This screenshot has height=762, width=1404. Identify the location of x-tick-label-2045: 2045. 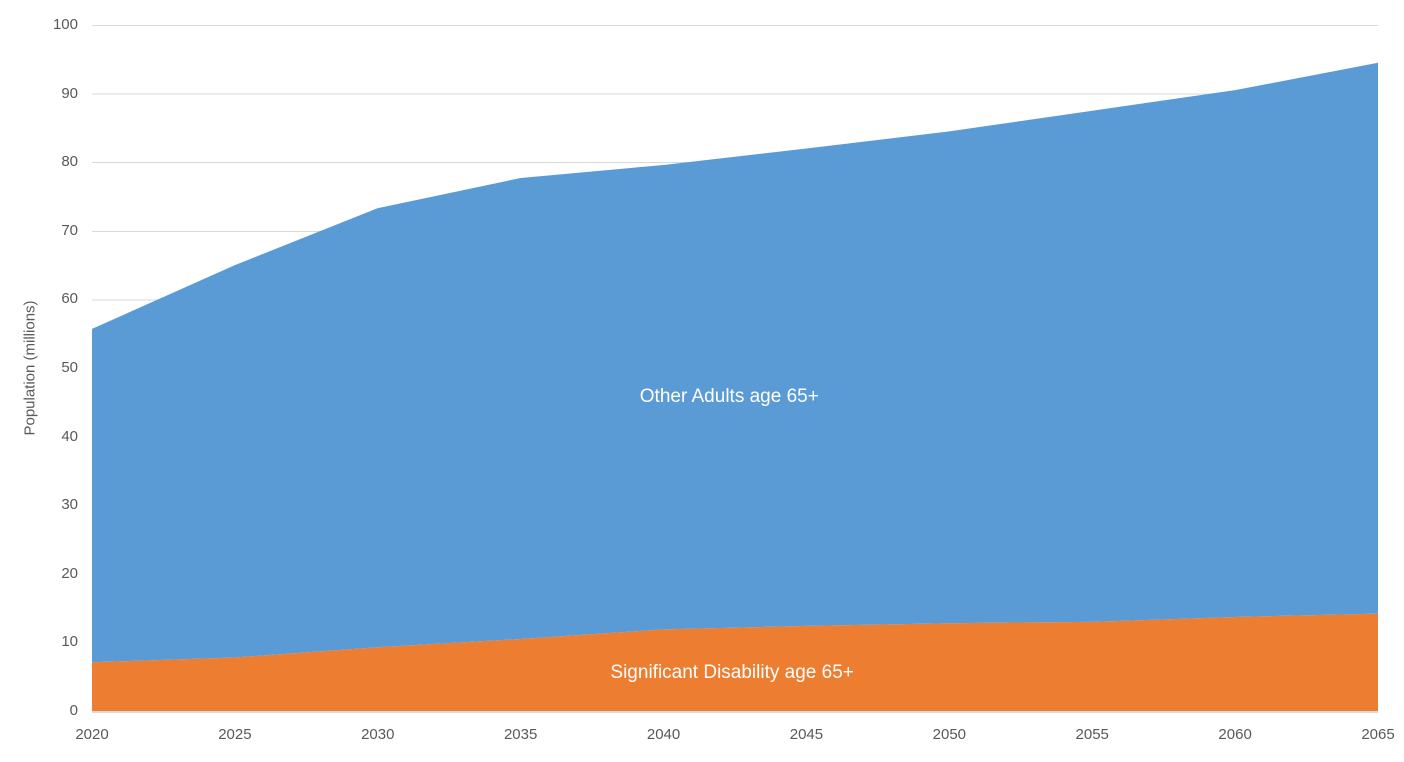
(806, 734).